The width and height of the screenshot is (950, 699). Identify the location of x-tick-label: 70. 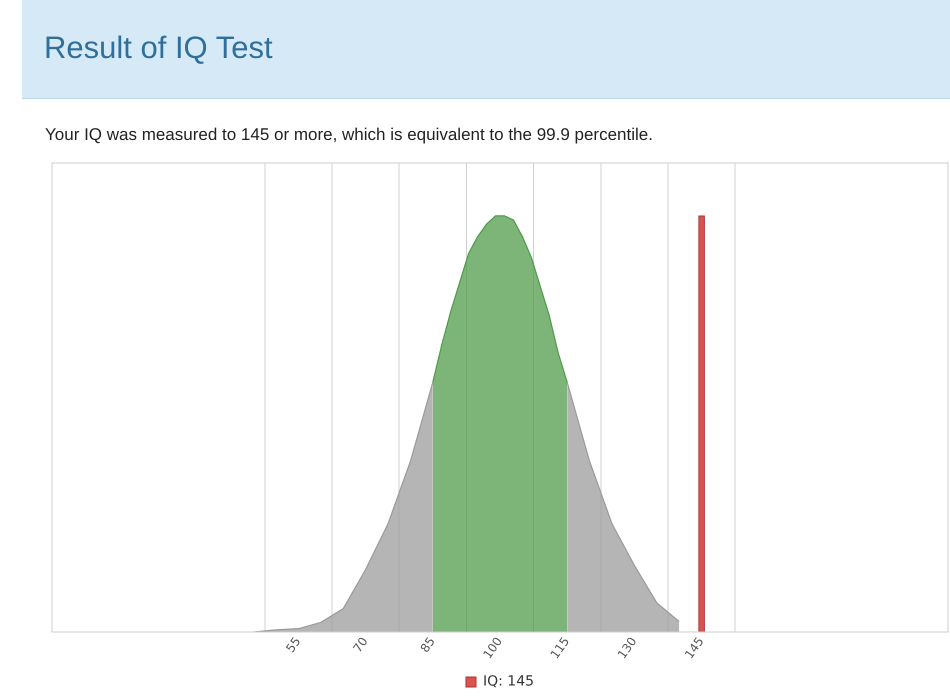
(360, 645).